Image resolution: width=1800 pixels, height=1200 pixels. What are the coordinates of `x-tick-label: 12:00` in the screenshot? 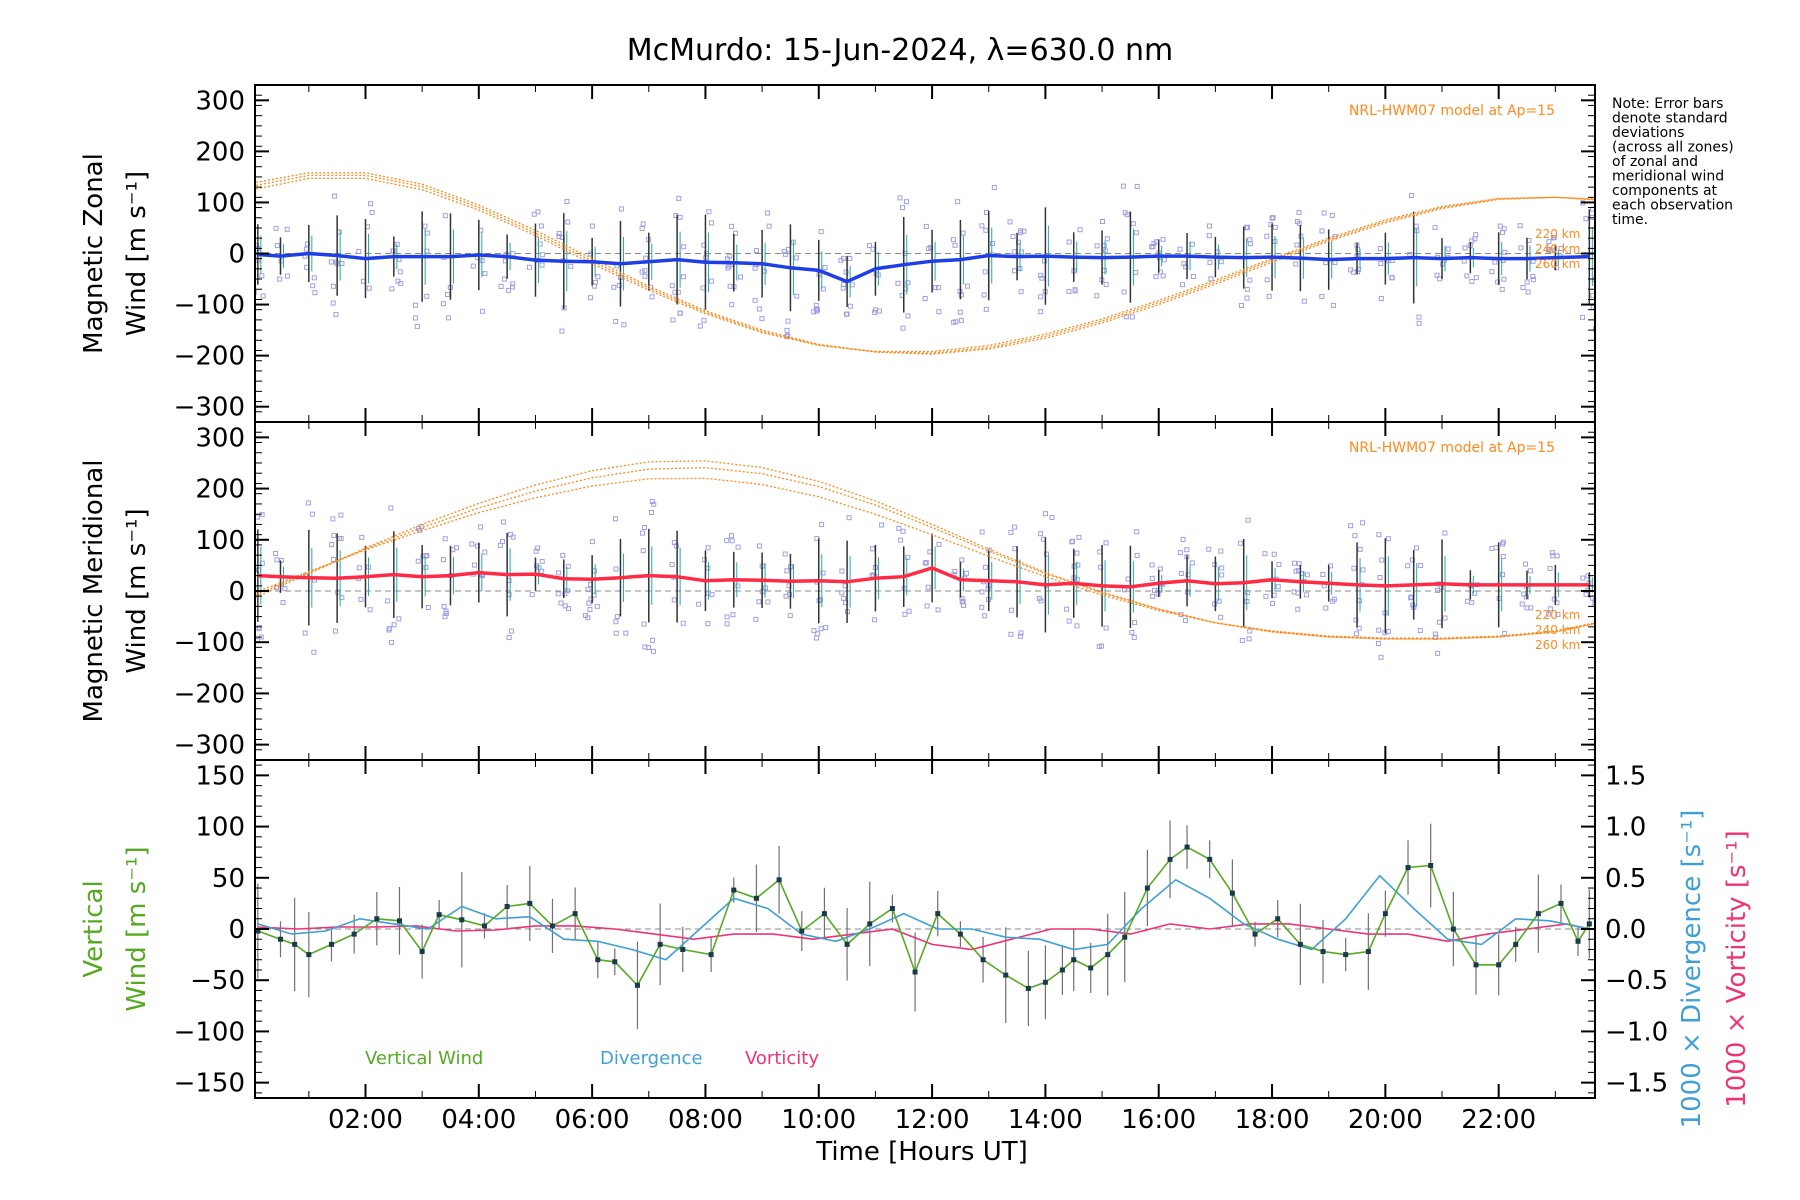 It's located at (932, 1120).